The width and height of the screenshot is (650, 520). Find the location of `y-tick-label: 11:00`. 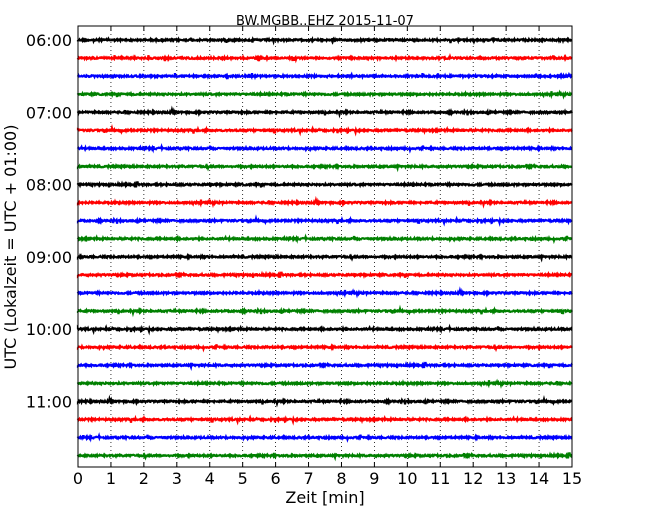

y-tick-label: 11:00 is located at coordinates (49, 401).